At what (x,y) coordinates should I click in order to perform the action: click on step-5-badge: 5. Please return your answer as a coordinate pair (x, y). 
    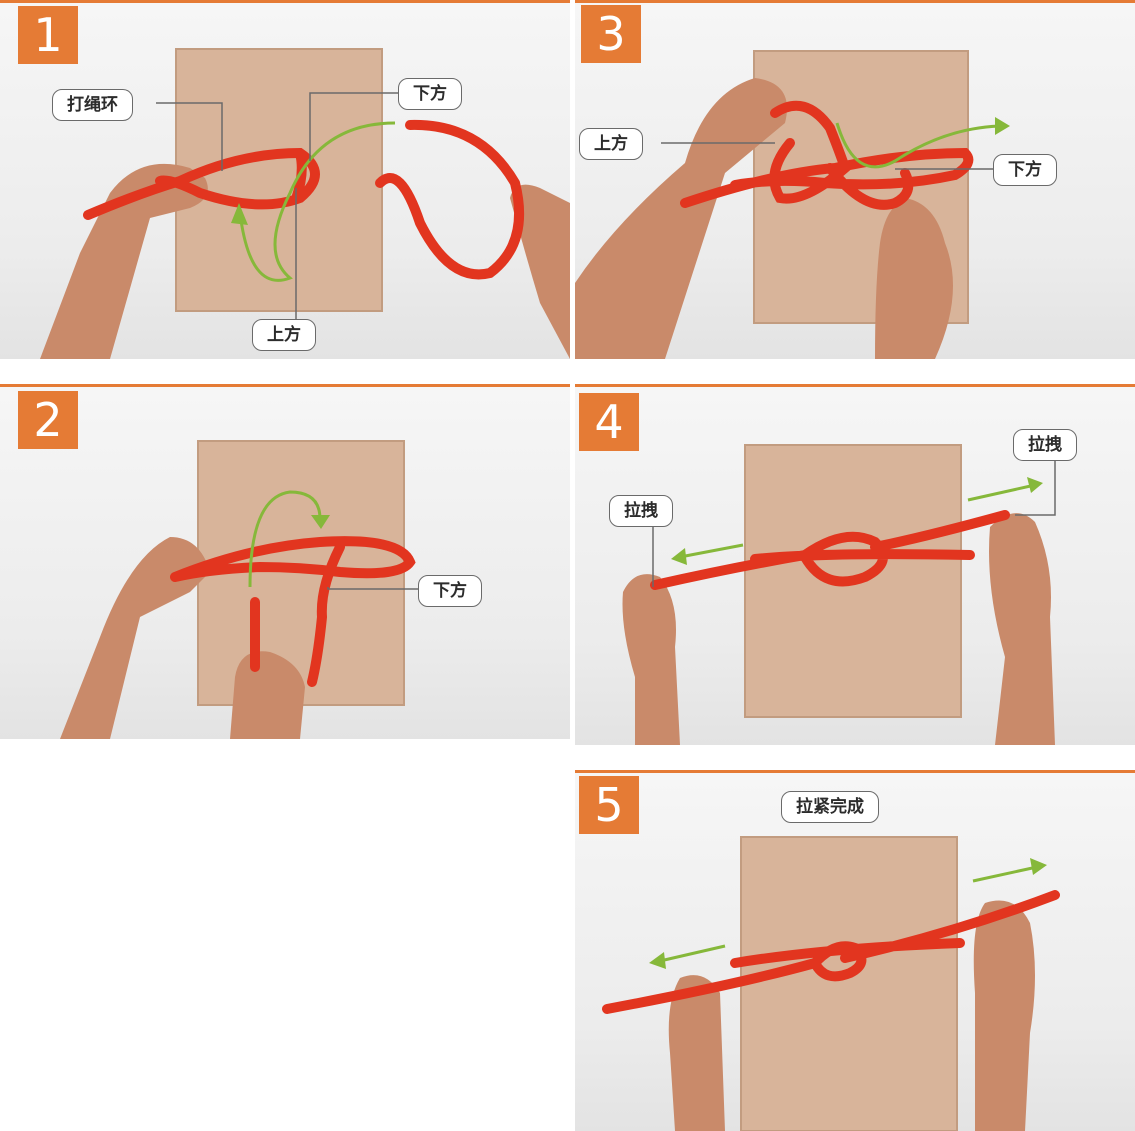
    Looking at the image, I should click on (609, 805).